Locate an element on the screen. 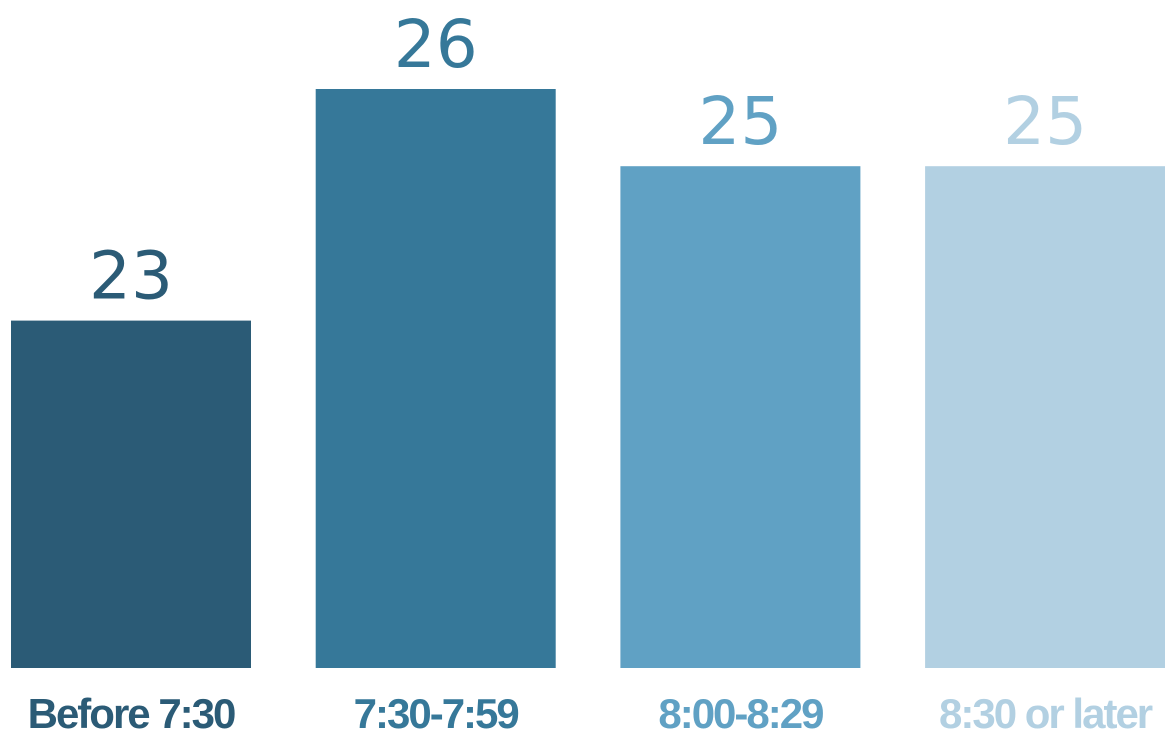 The width and height of the screenshot is (1165, 733). value-label-8-30-or-later: 25 is located at coordinates (1045, 121).